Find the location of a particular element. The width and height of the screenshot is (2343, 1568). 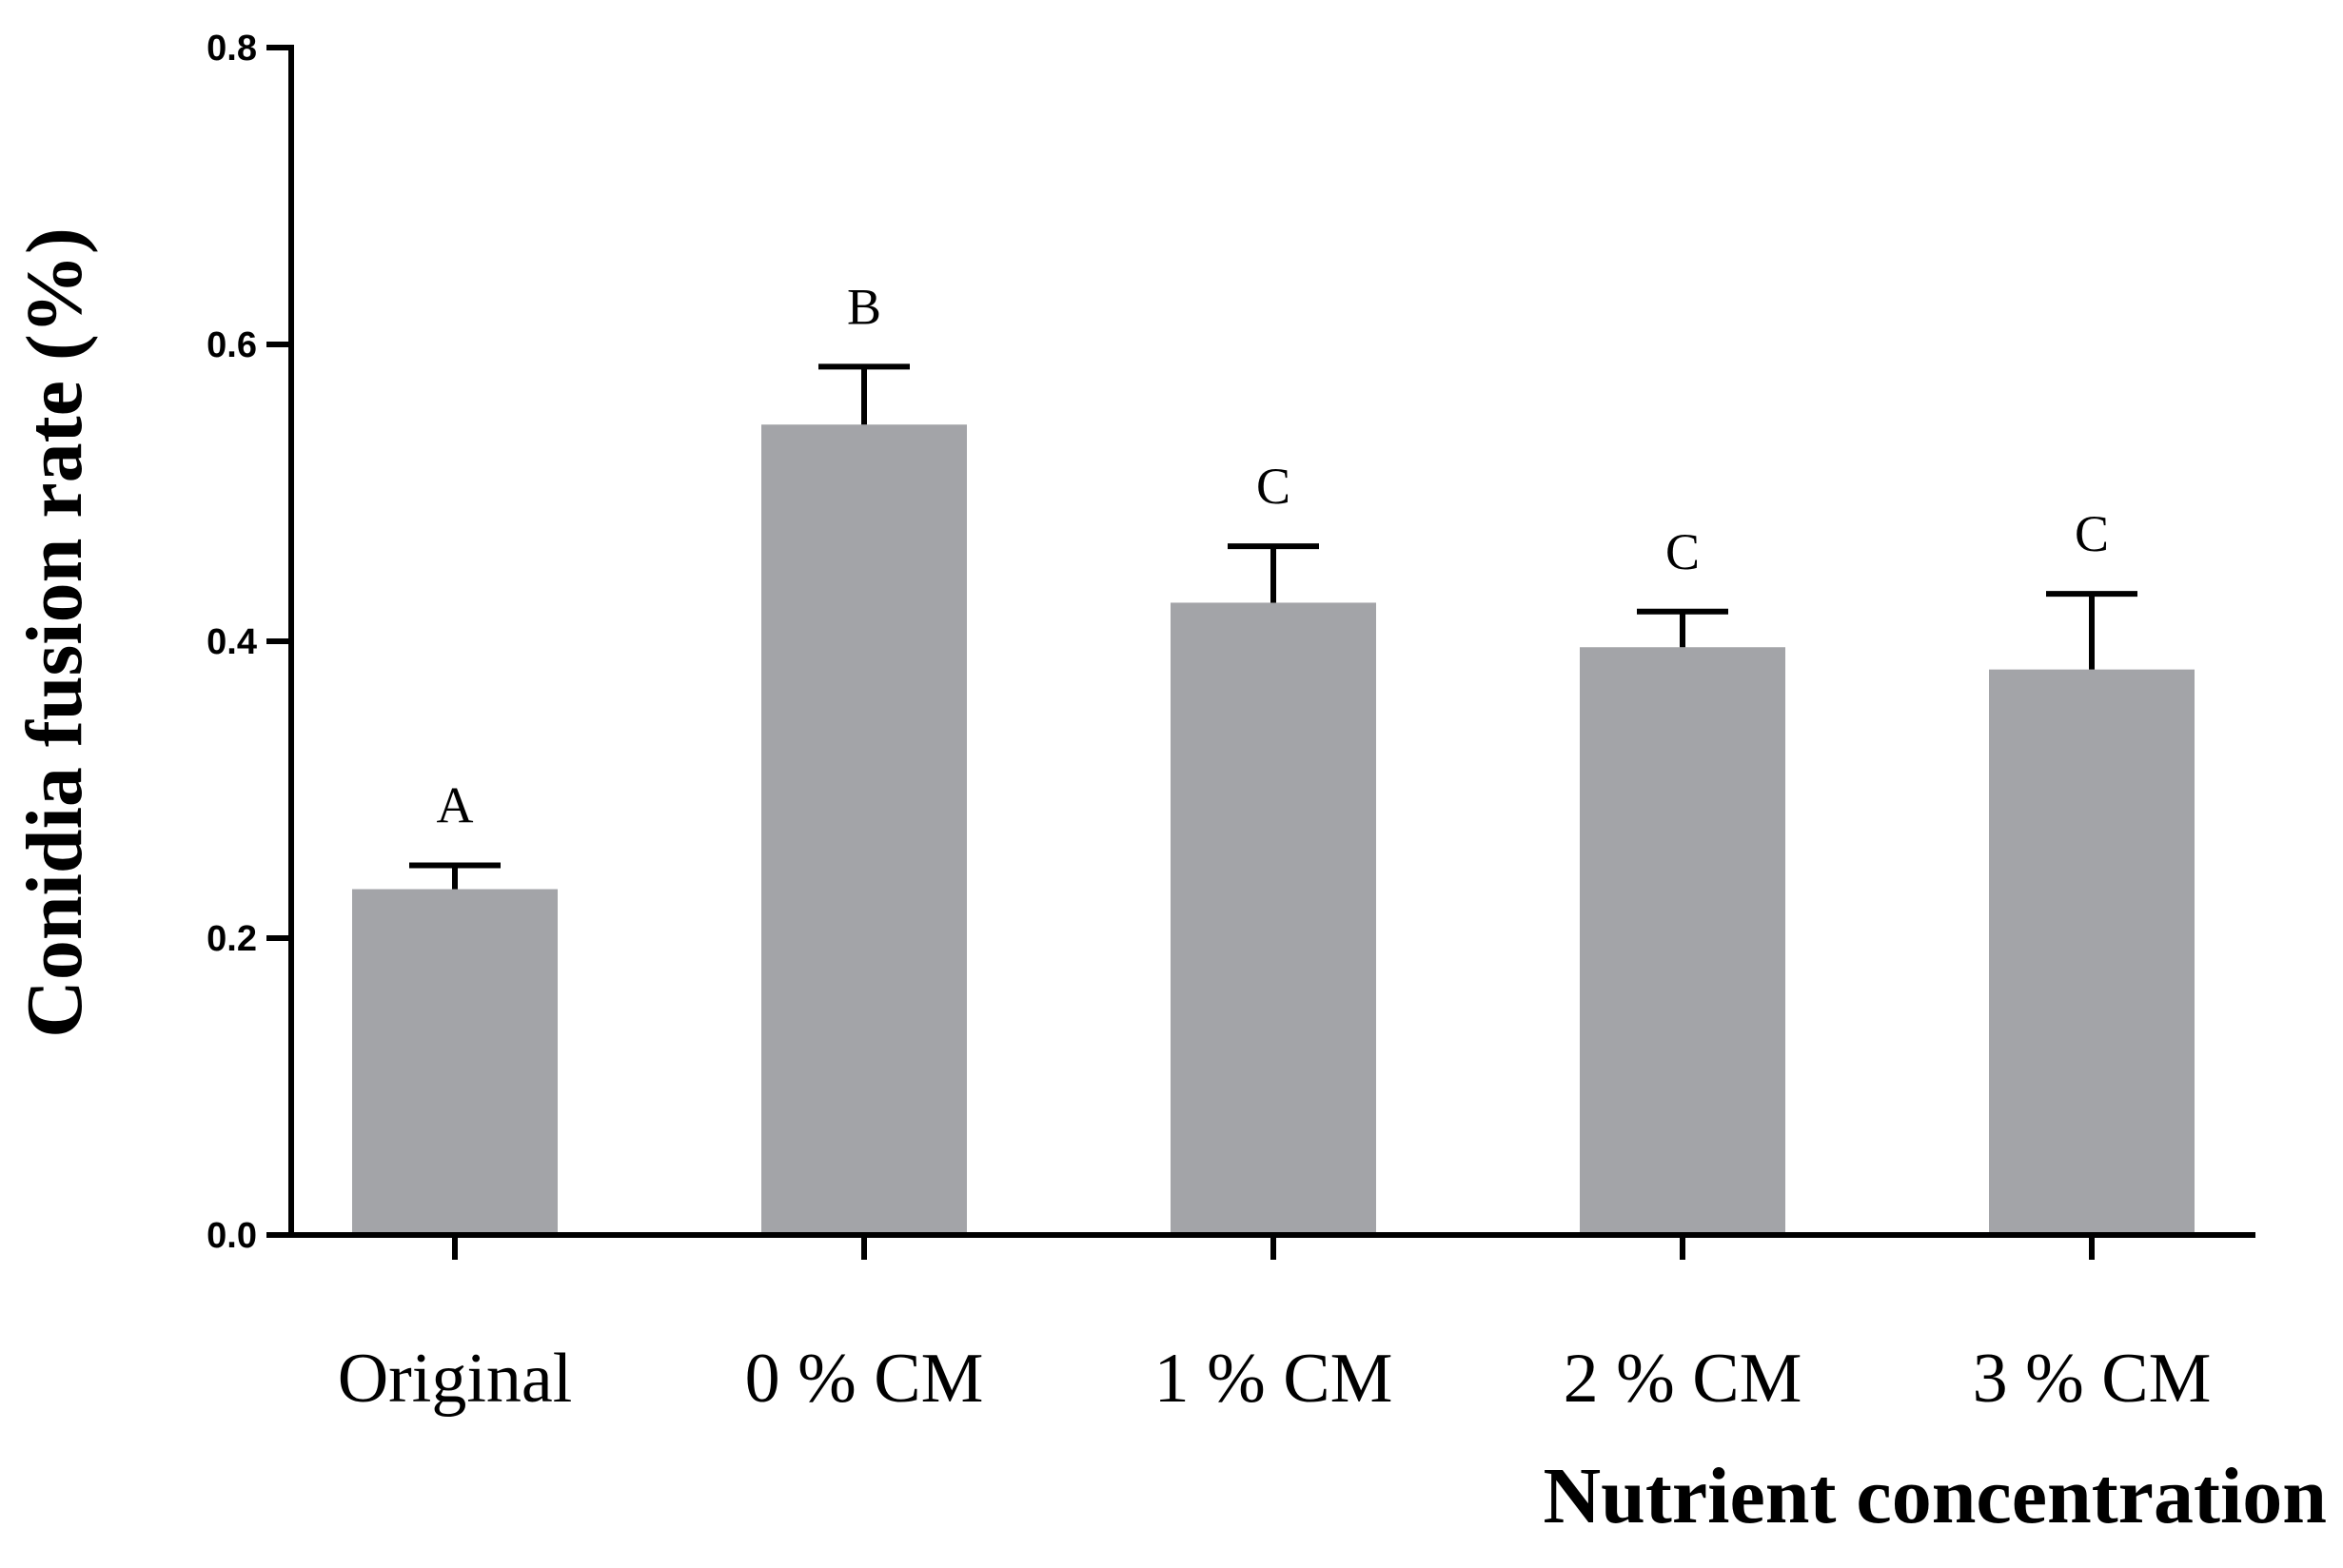

significance-label-3: C is located at coordinates (1682, 551).